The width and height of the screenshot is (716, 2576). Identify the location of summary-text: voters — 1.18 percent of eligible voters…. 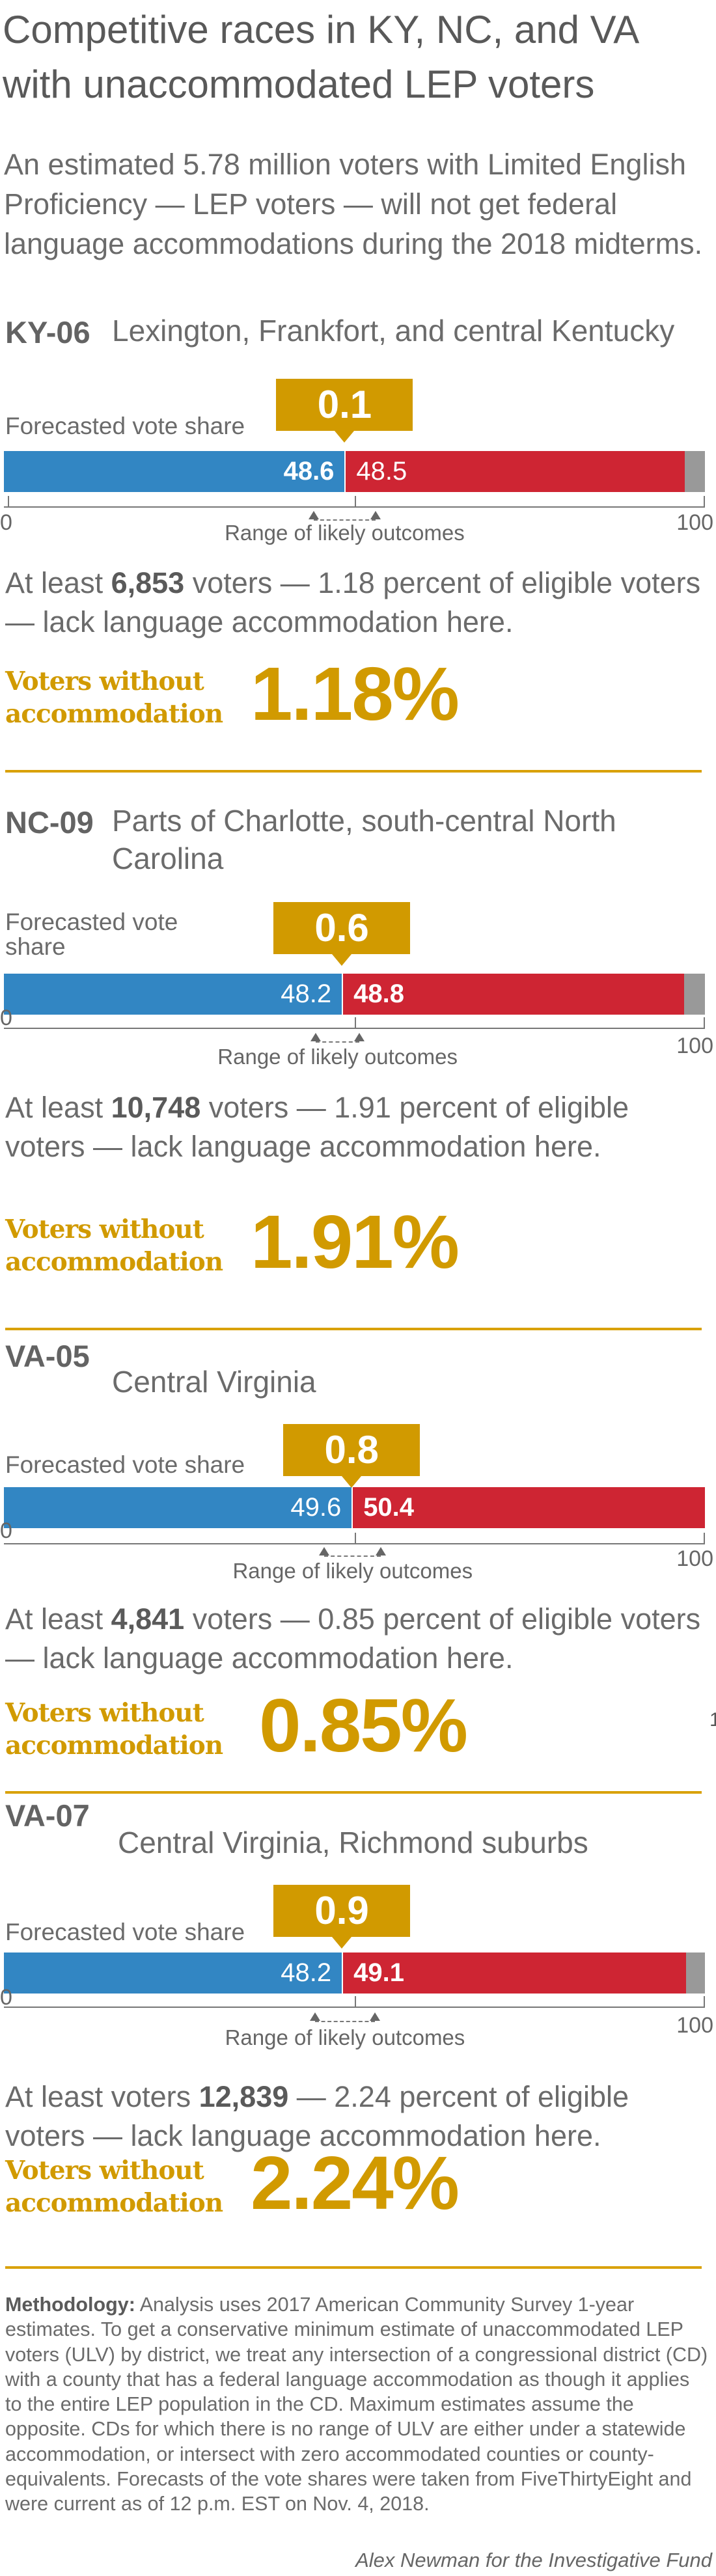
(353, 602).